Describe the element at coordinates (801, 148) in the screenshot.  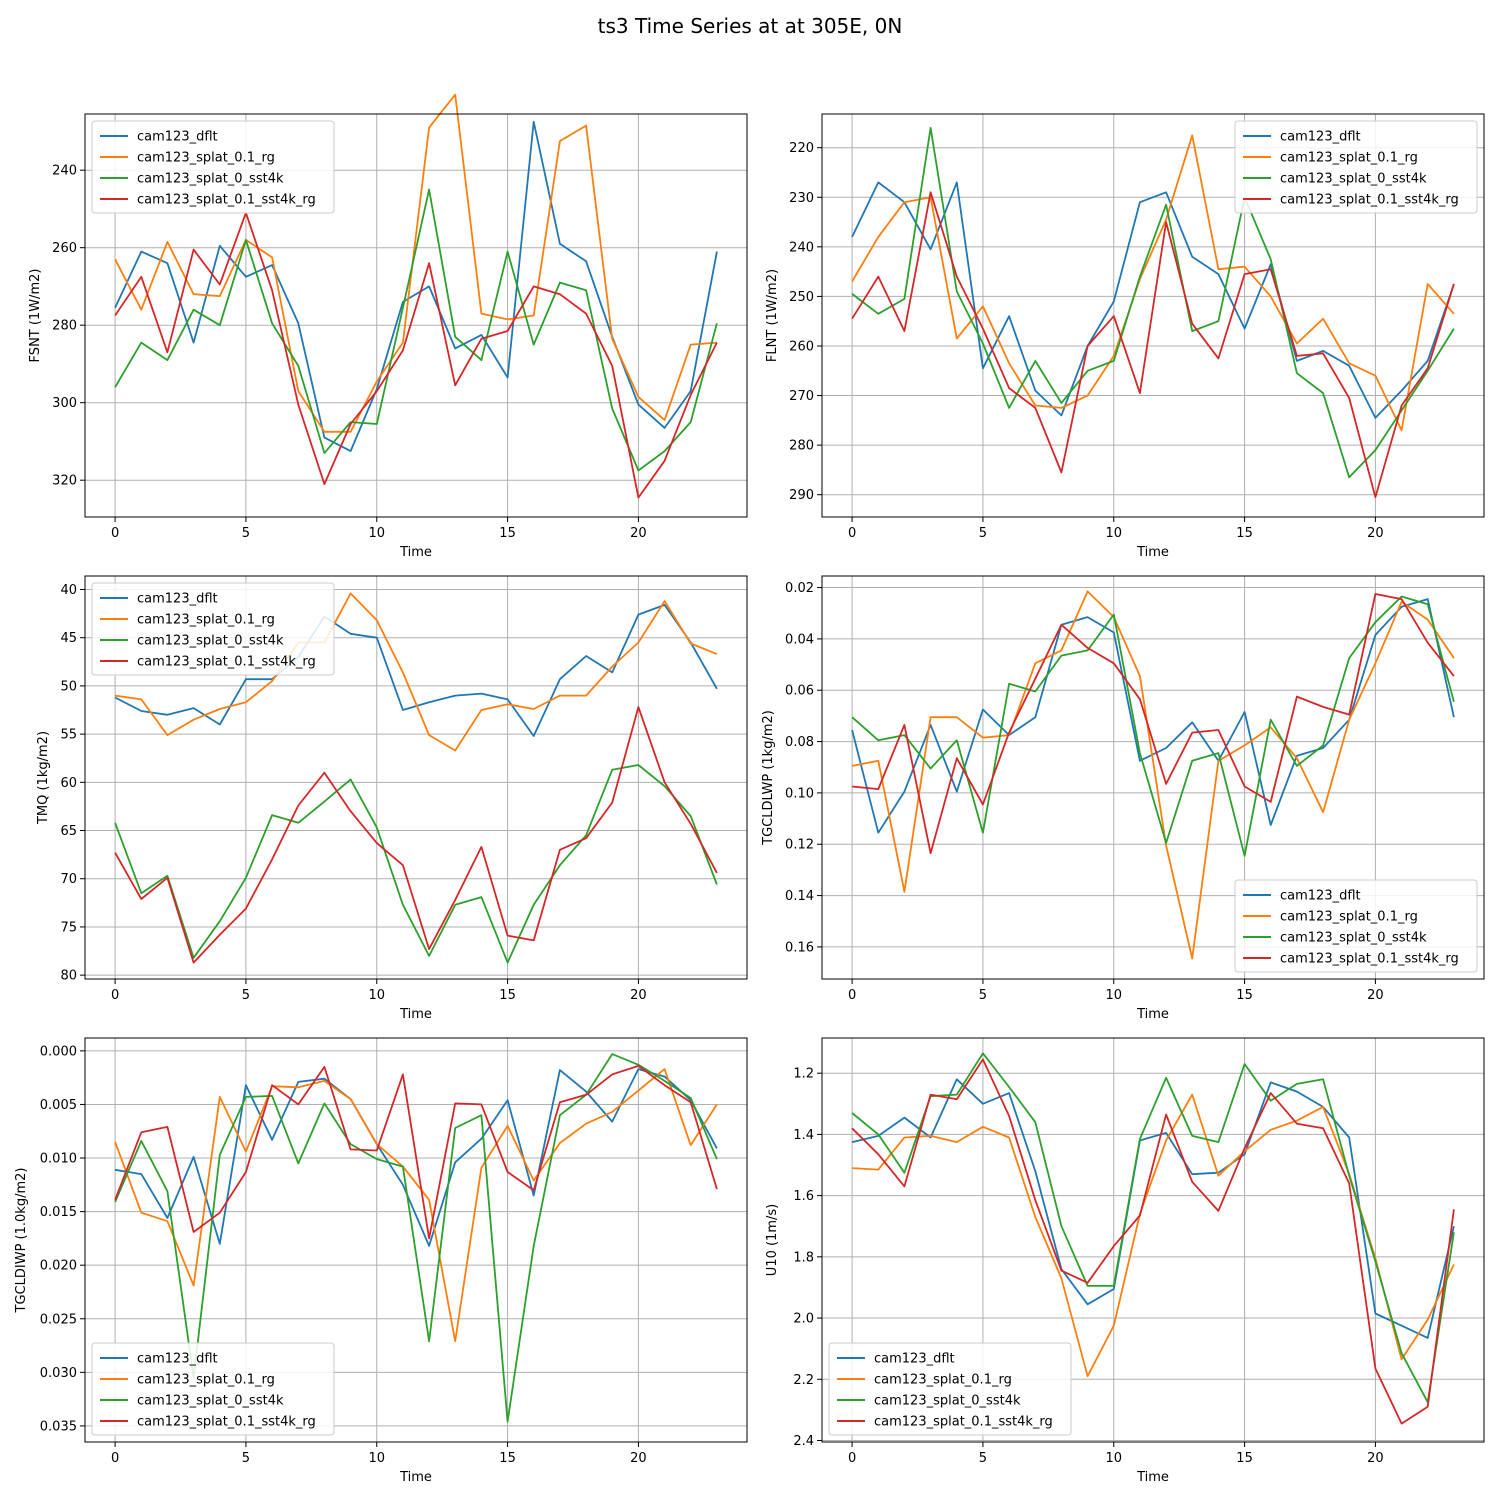
I see `y-tick-label: 220` at that location.